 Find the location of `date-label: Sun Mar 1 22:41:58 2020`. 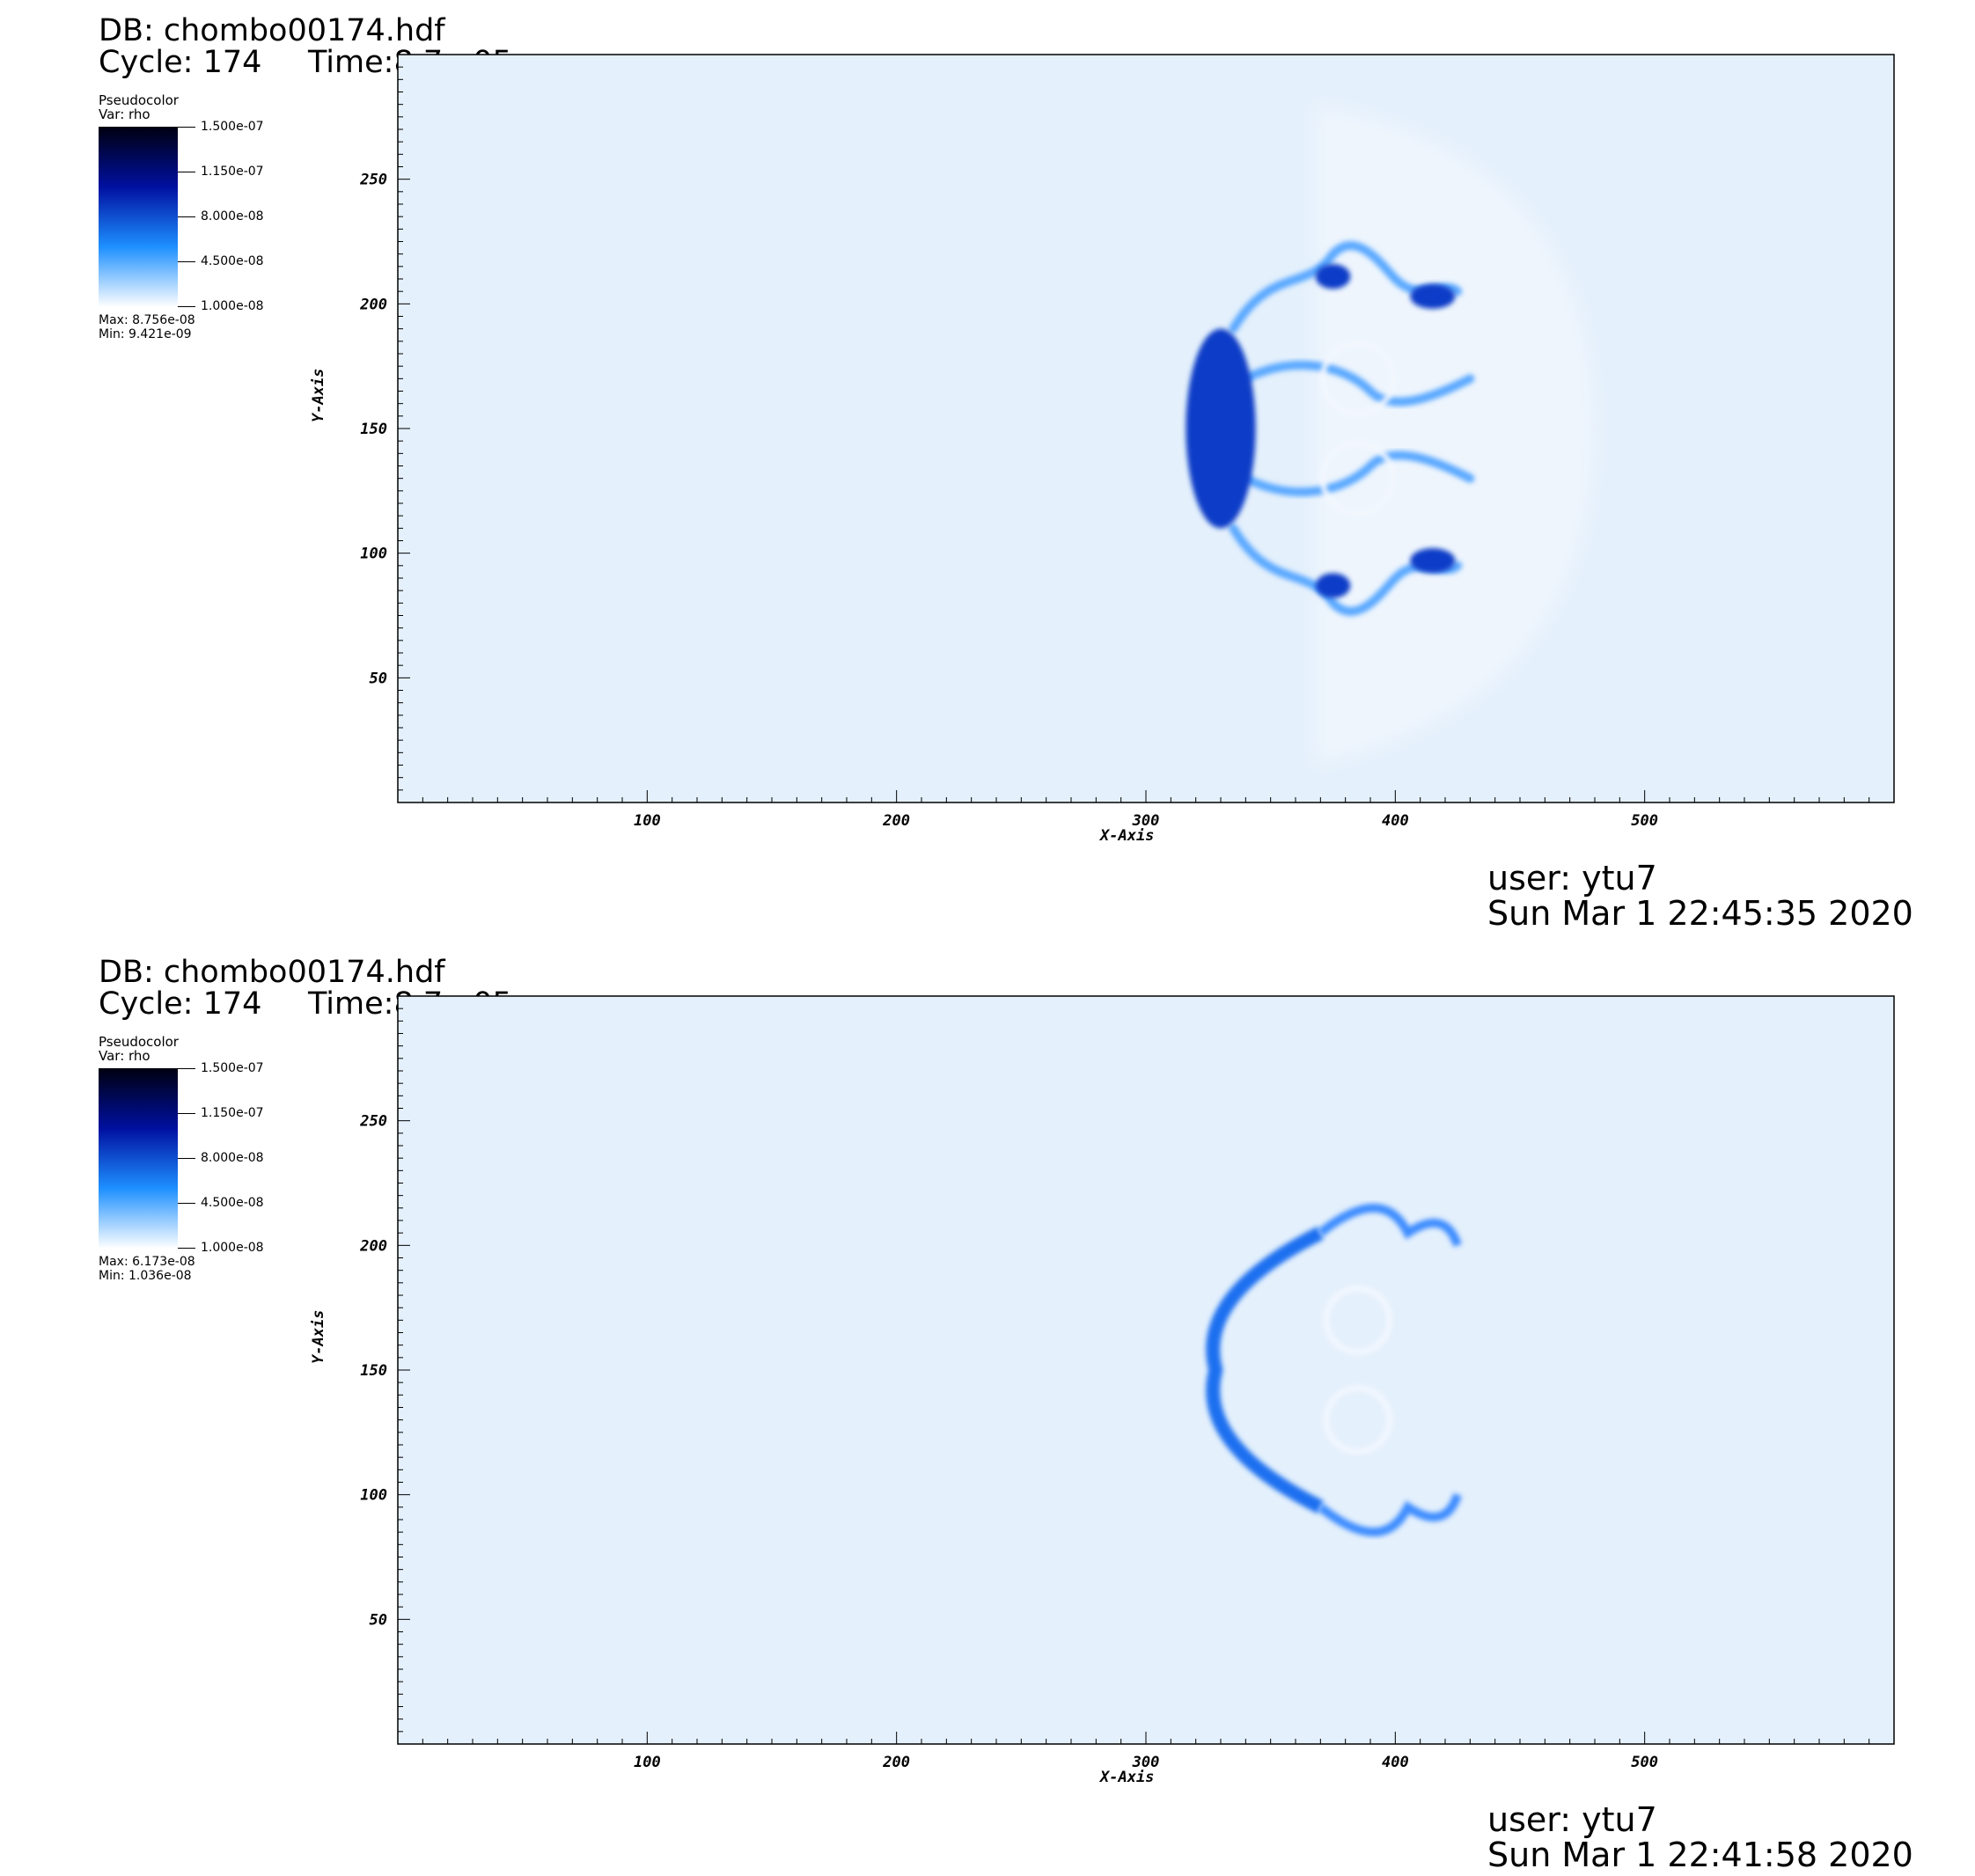

date-label: Sun Mar 1 22:41:58 2020 is located at coordinates (1700, 1855).